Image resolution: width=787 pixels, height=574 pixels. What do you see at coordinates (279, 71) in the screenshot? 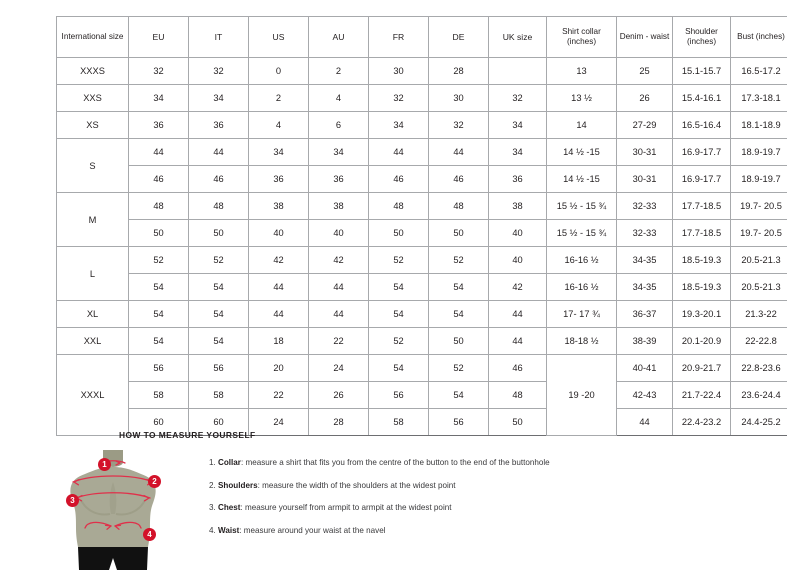
I see `cell-us: 0` at bounding box center [279, 71].